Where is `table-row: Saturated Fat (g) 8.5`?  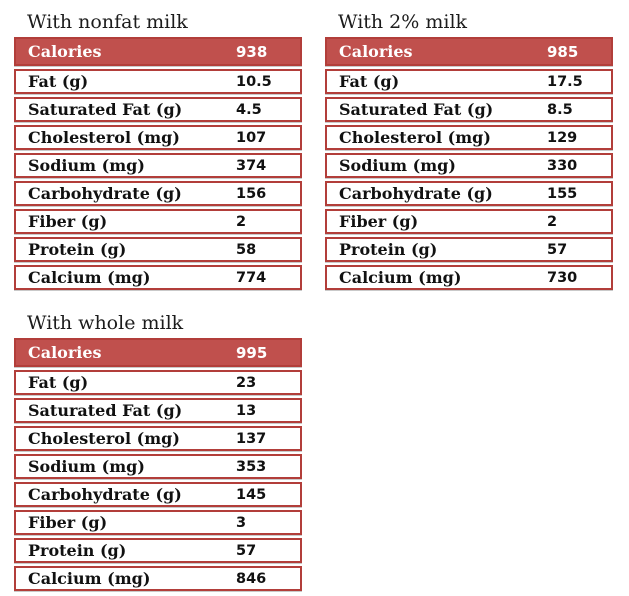 table-row: Saturated Fat (g) 8.5 is located at coordinates (469, 109).